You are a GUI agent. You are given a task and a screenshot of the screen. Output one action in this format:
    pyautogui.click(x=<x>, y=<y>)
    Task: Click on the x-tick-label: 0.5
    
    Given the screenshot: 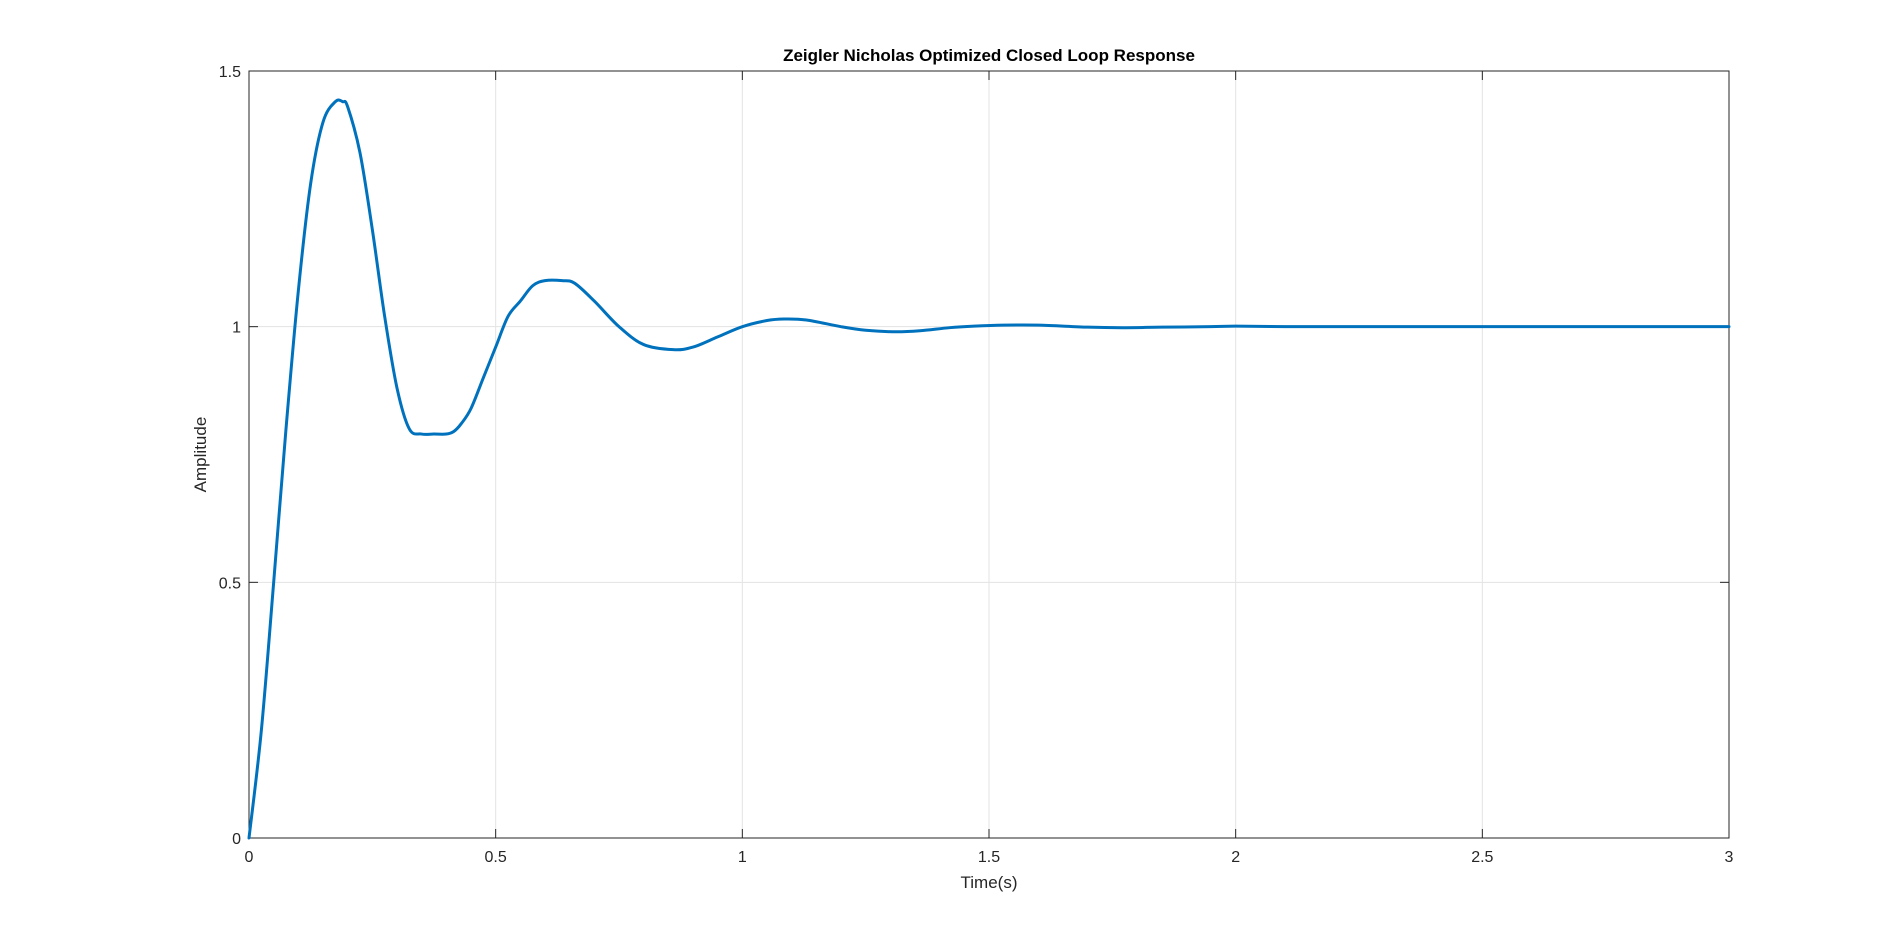 What is the action you would take?
    pyautogui.click(x=496, y=857)
    